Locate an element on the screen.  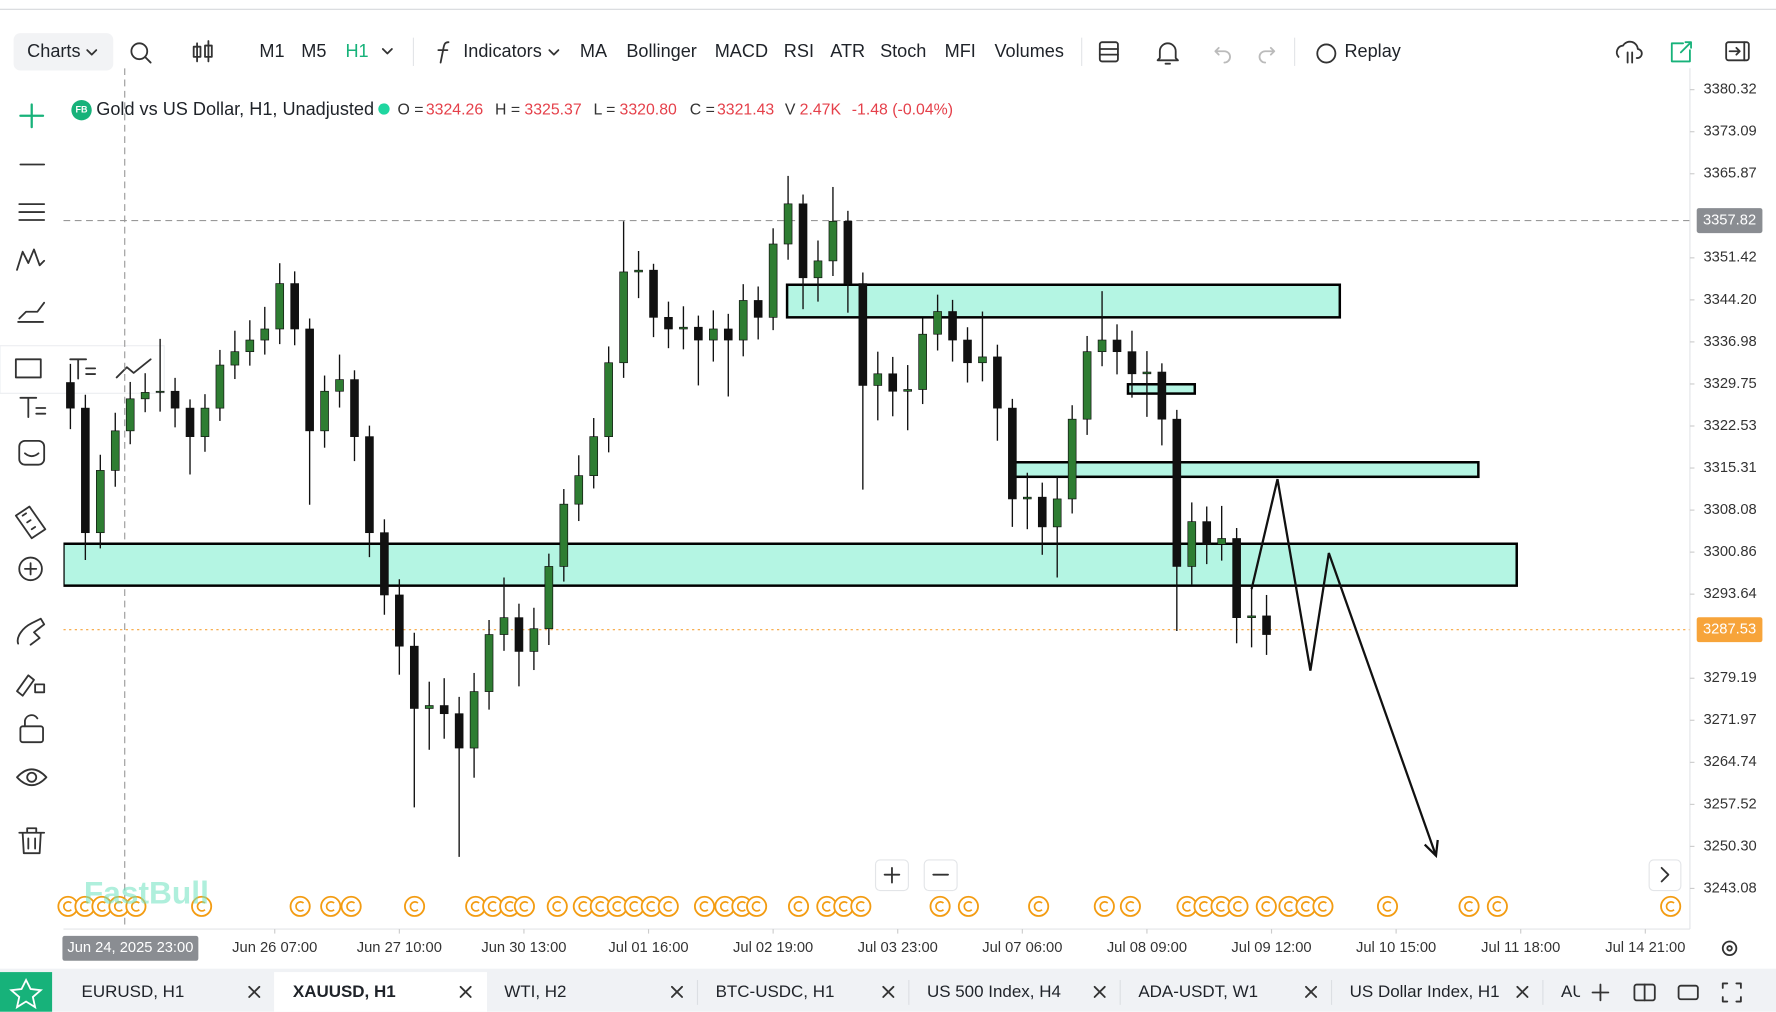
ohlc-label: L = is located at coordinates (605, 109).